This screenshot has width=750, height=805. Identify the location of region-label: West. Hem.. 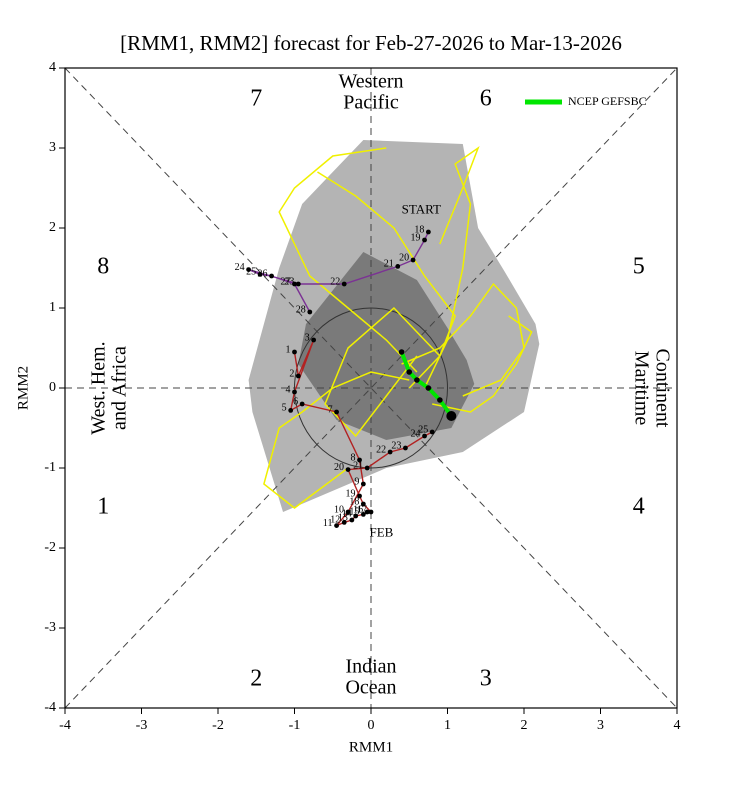
(99, 387).